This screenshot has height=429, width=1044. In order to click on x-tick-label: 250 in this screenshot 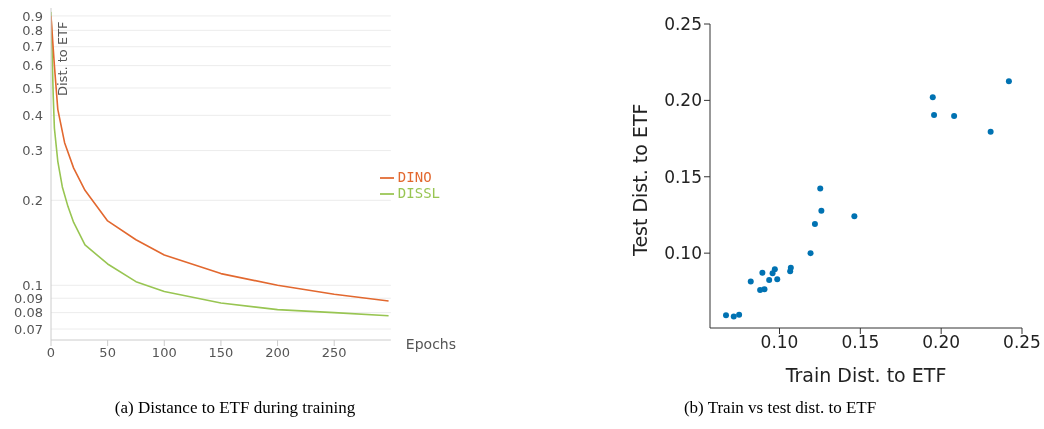, I will do `click(334, 353)`.